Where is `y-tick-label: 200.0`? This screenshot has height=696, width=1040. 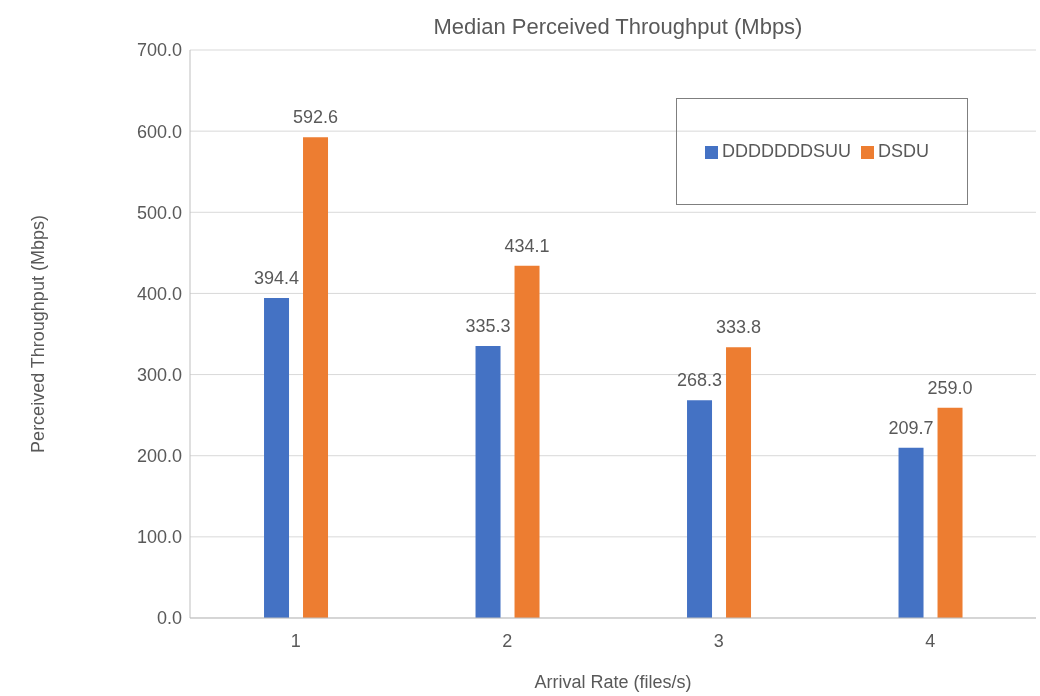
y-tick-label: 200.0 is located at coordinates (159, 456).